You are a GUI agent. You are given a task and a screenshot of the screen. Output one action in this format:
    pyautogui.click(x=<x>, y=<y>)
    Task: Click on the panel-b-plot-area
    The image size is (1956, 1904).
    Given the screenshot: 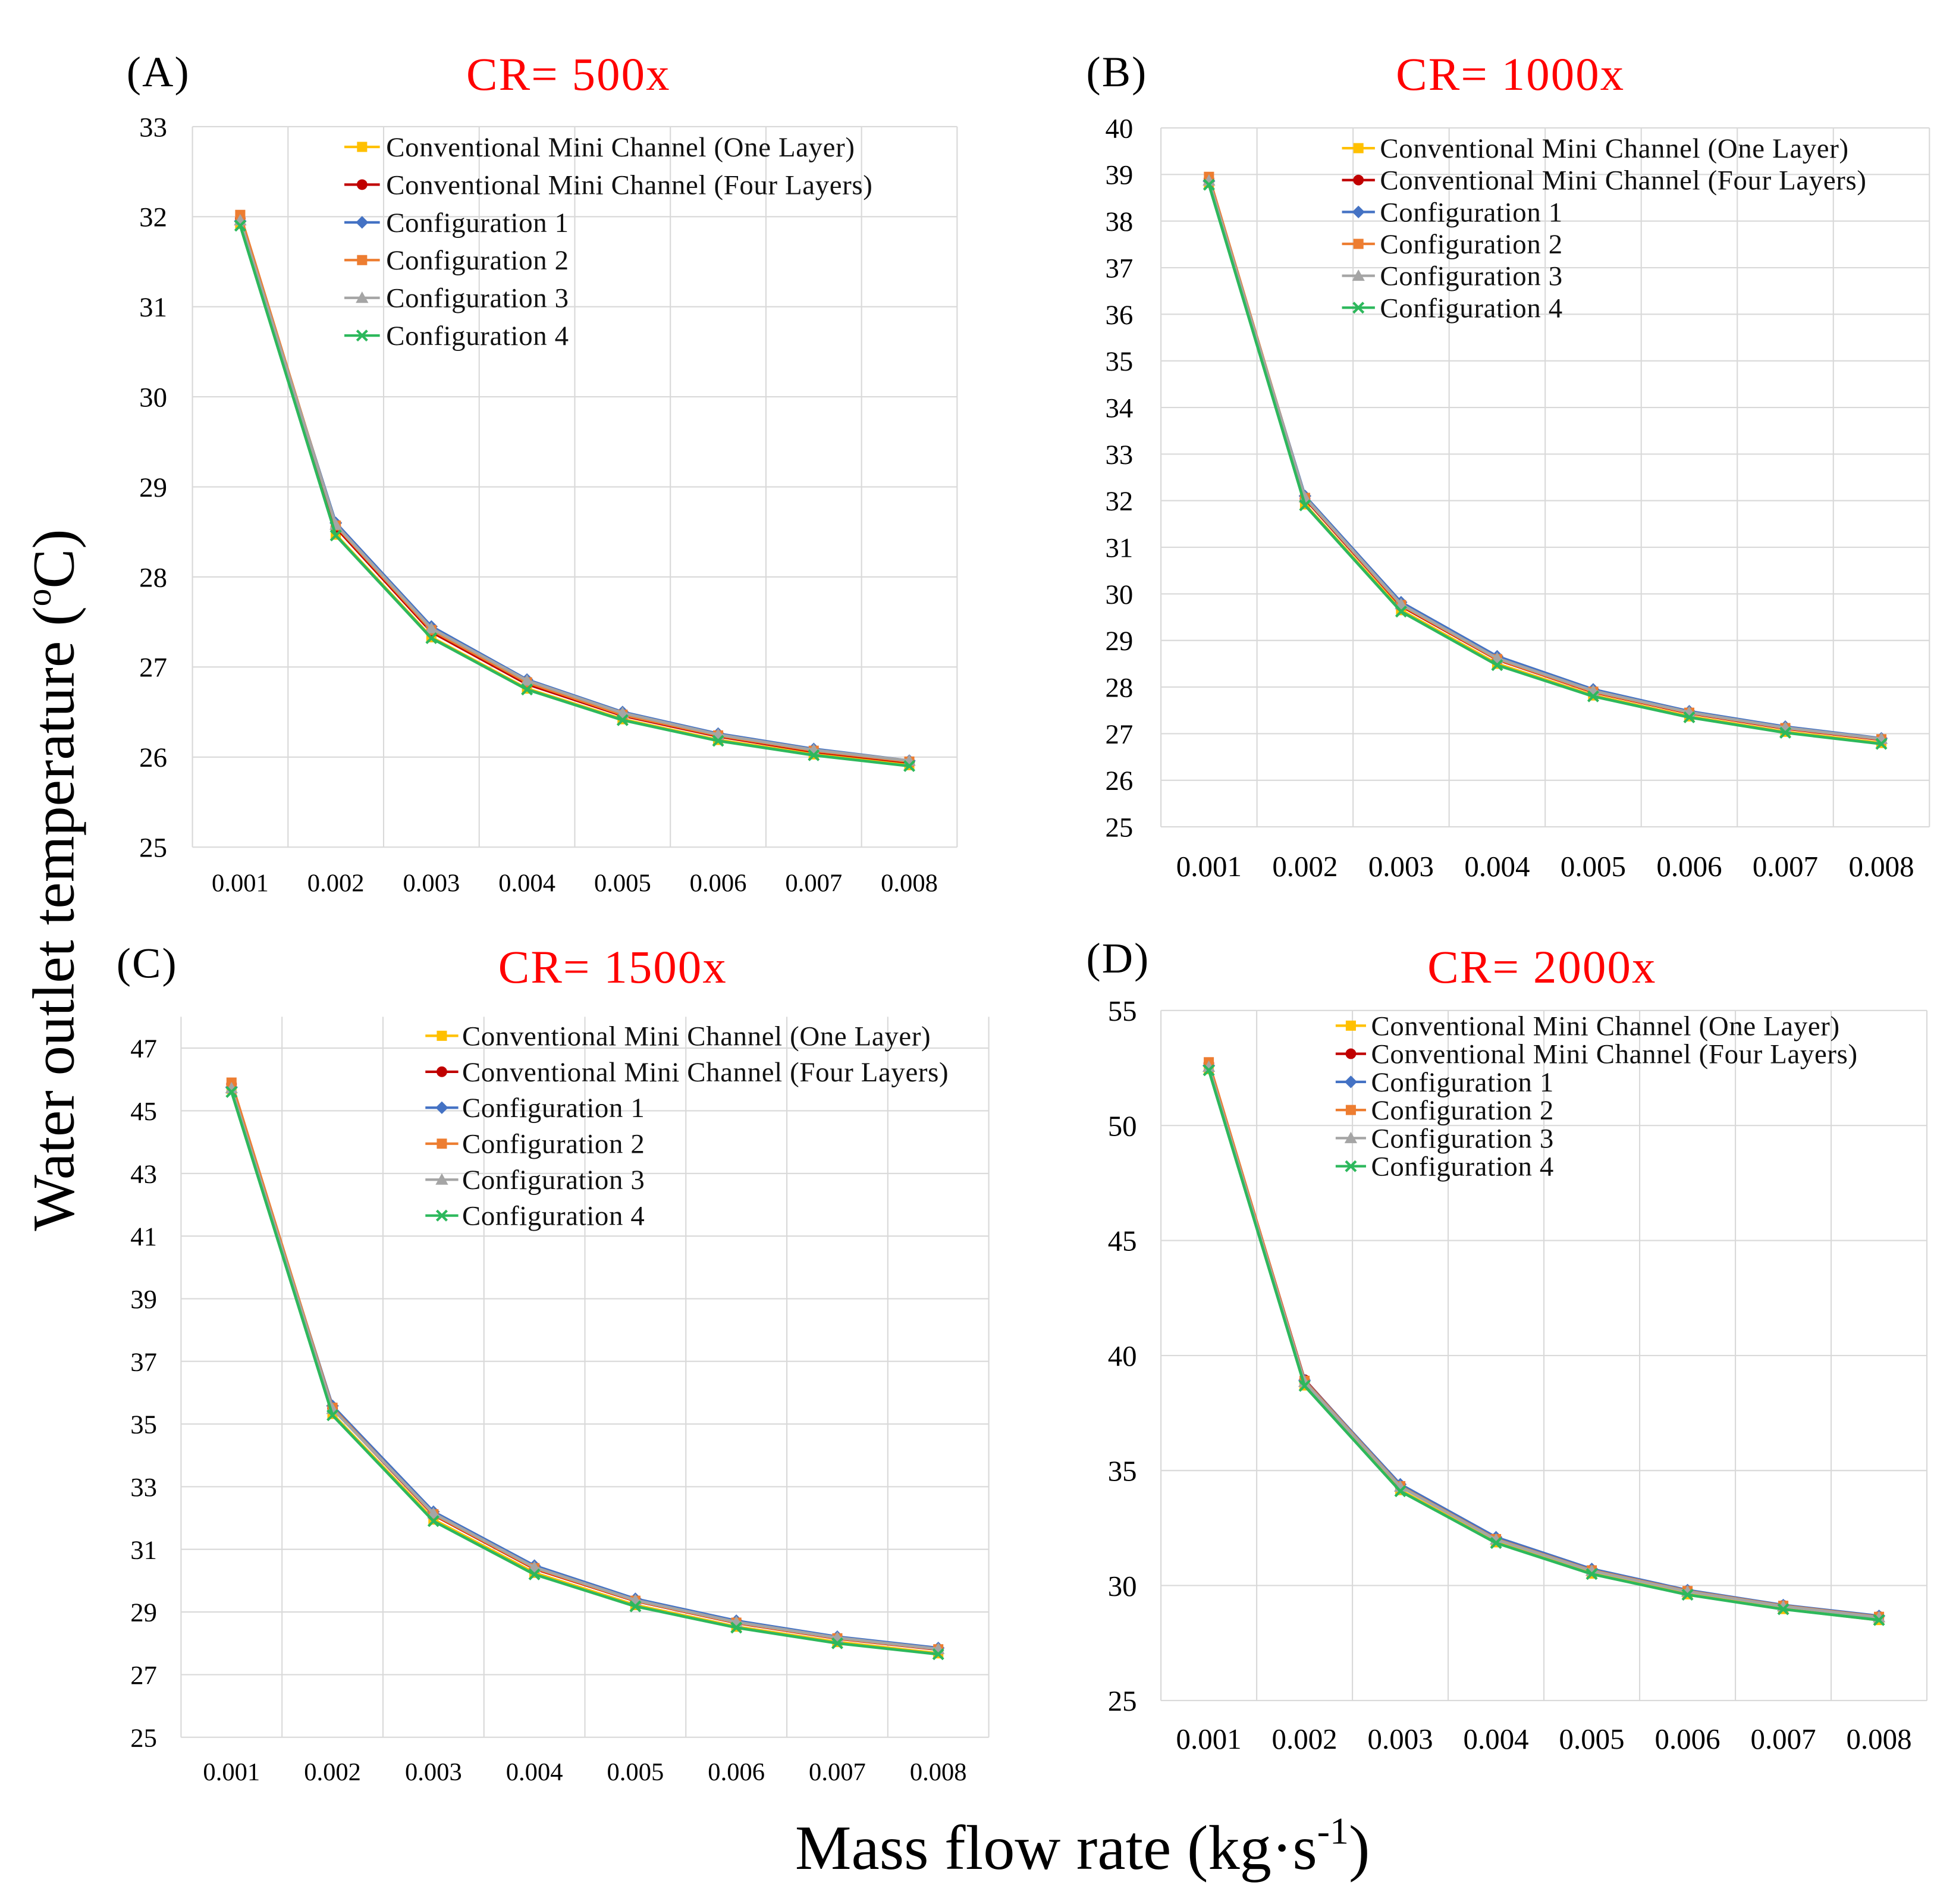 What is the action you would take?
    pyautogui.click(x=1545, y=460)
    